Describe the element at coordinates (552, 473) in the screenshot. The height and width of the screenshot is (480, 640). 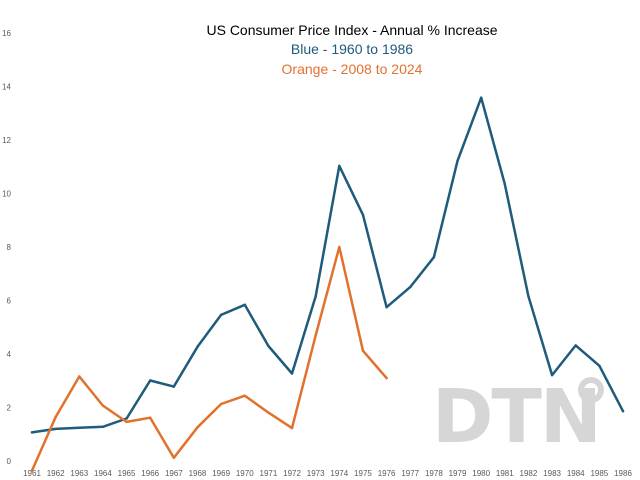
I see `x-tick-label: 1983` at that location.